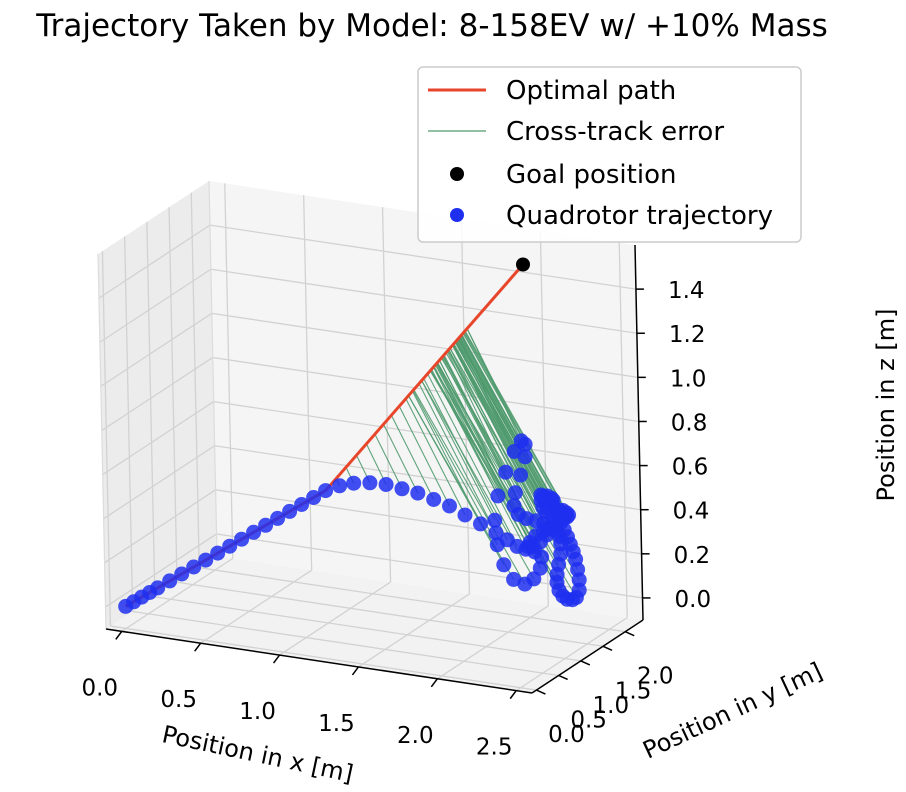 This screenshot has width=906, height=792. Describe the element at coordinates (367, 629) in the screenshot. I see `grid-y-floor-1.0` at that location.